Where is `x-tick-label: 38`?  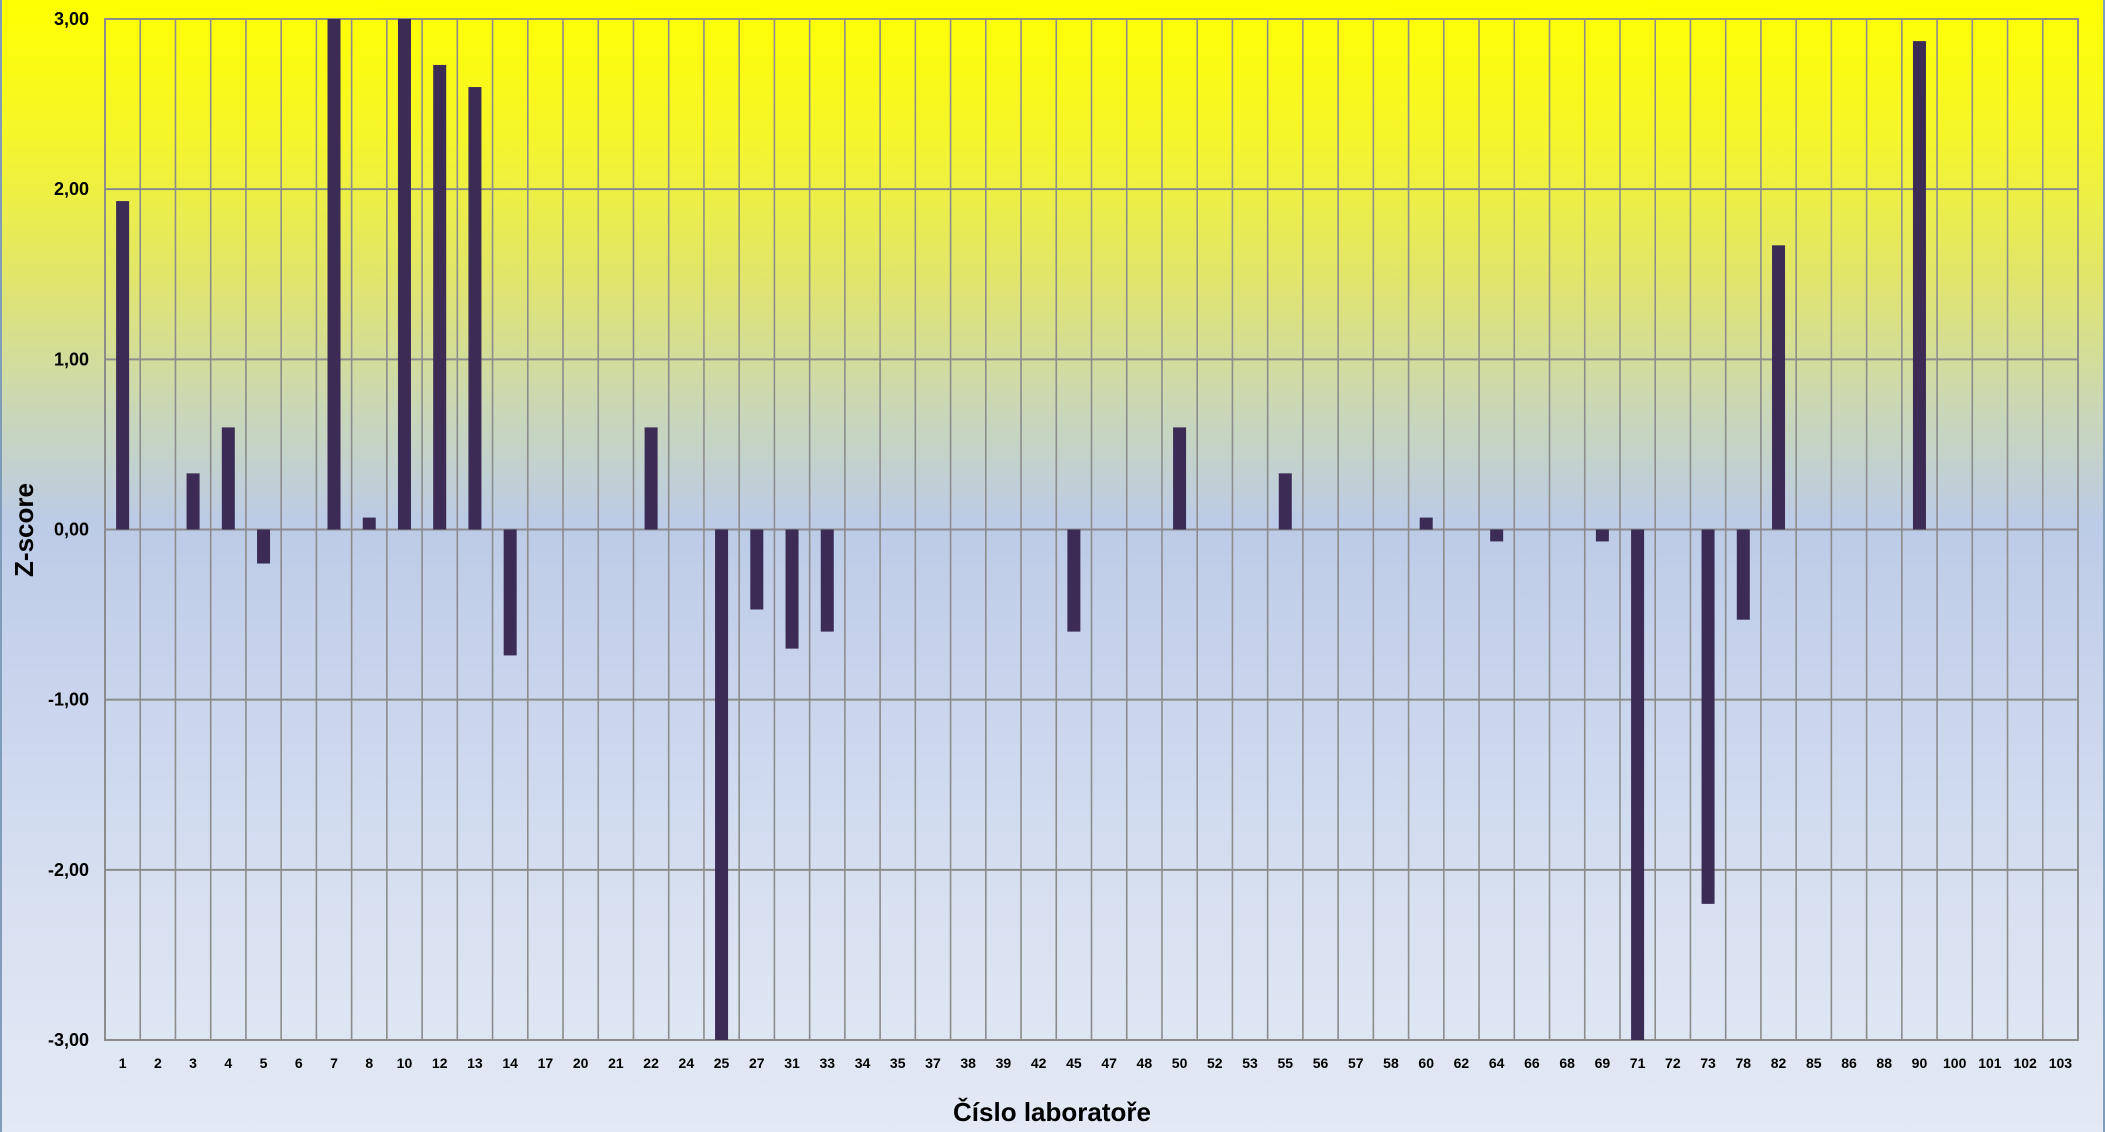 x-tick-label: 38 is located at coordinates (968, 1063).